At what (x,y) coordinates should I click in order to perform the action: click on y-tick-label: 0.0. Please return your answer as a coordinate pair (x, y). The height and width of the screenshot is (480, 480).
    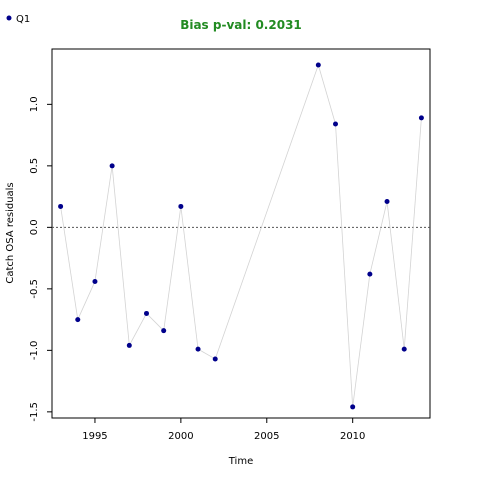
    Looking at the image, I should click on (34, 227).